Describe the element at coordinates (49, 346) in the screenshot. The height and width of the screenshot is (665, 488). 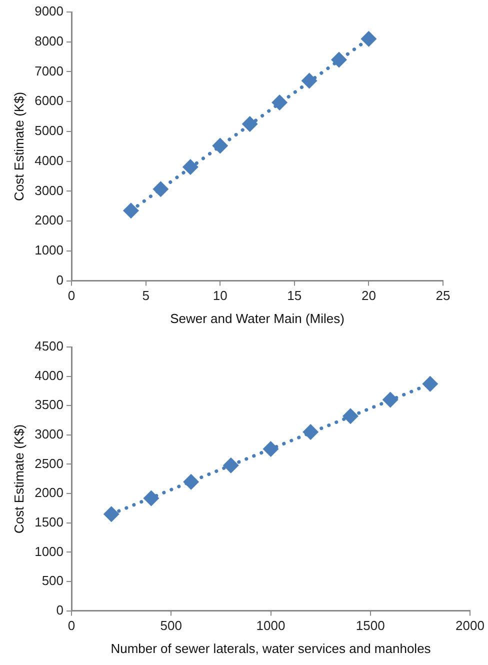
I see `y-tick-label: 4500` at that location.